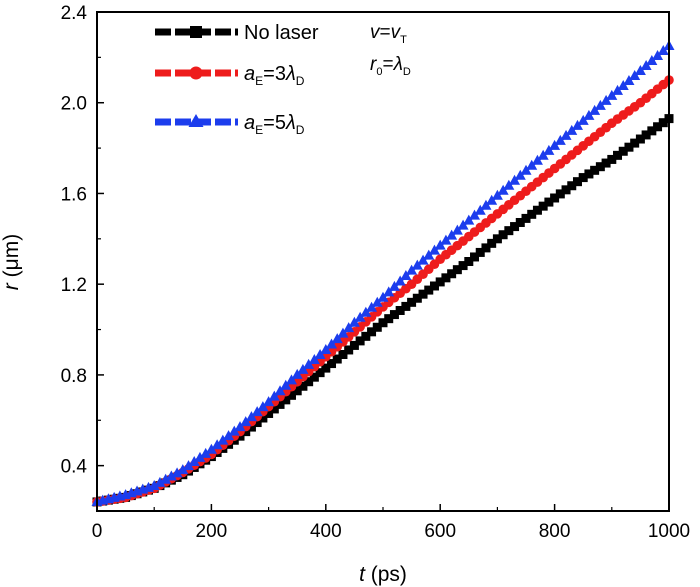 This screenshot has height=587, width=700. Describe the element at coordinates (196, 32) in the screenshot. I see `legend-marker-no-laser` at that location.